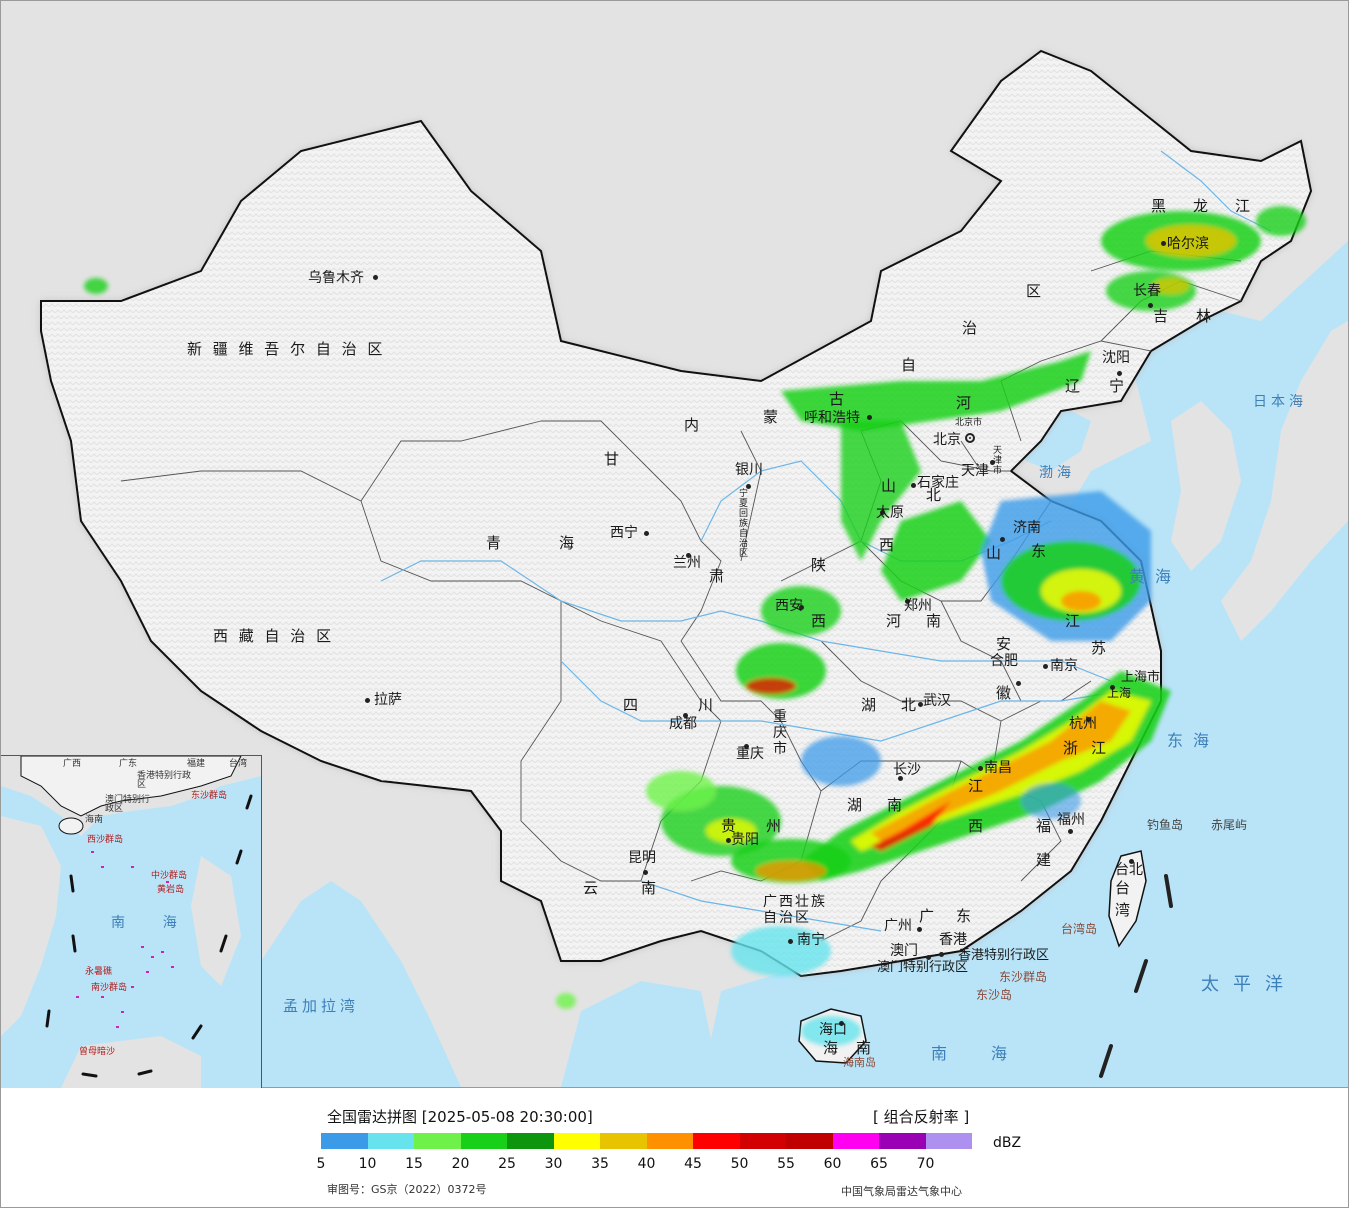 This screenshot has height=1208, width=1349. Describe the element at coordinates (1165, 825) in the screenshot. I see `island-diaoyu: 钓鱼岛` at that location.